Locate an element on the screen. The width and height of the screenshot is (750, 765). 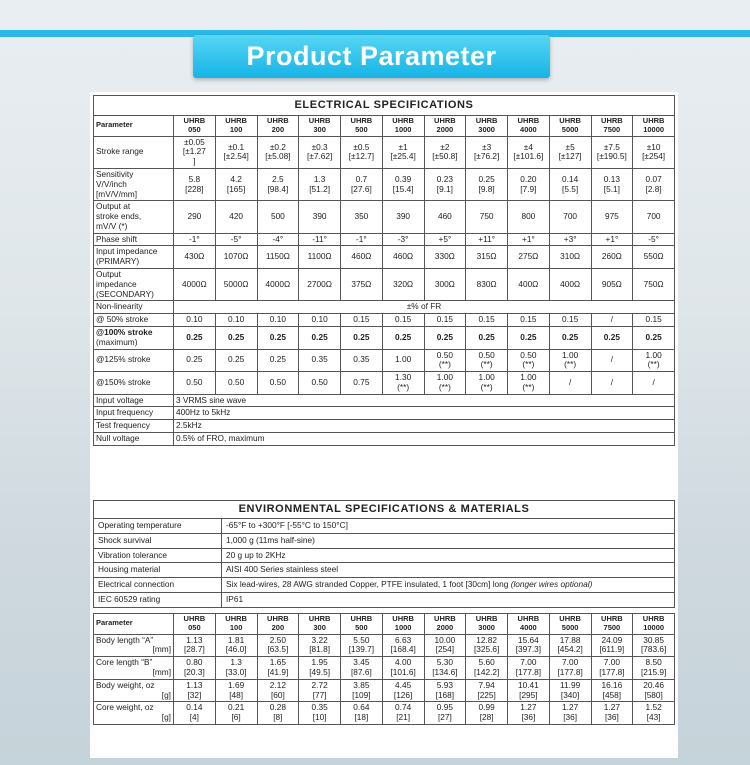
spec-value: 315Ω is located at coordinates (486, 257).